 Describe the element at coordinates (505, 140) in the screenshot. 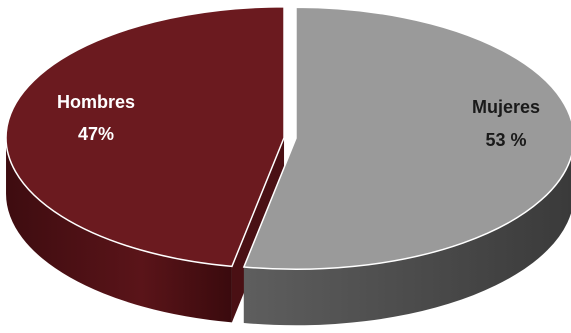

I see `slice-value-label-0: 53 %` at that location.